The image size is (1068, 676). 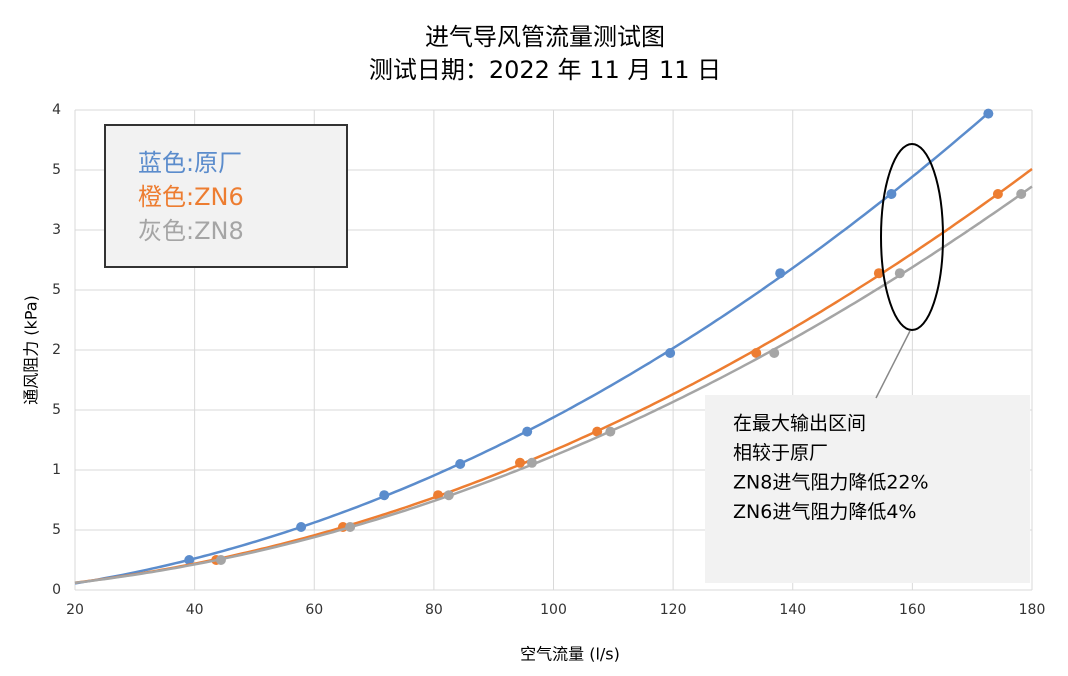 I want to click on y-tick-label: 1, so click(x=56, y=470).